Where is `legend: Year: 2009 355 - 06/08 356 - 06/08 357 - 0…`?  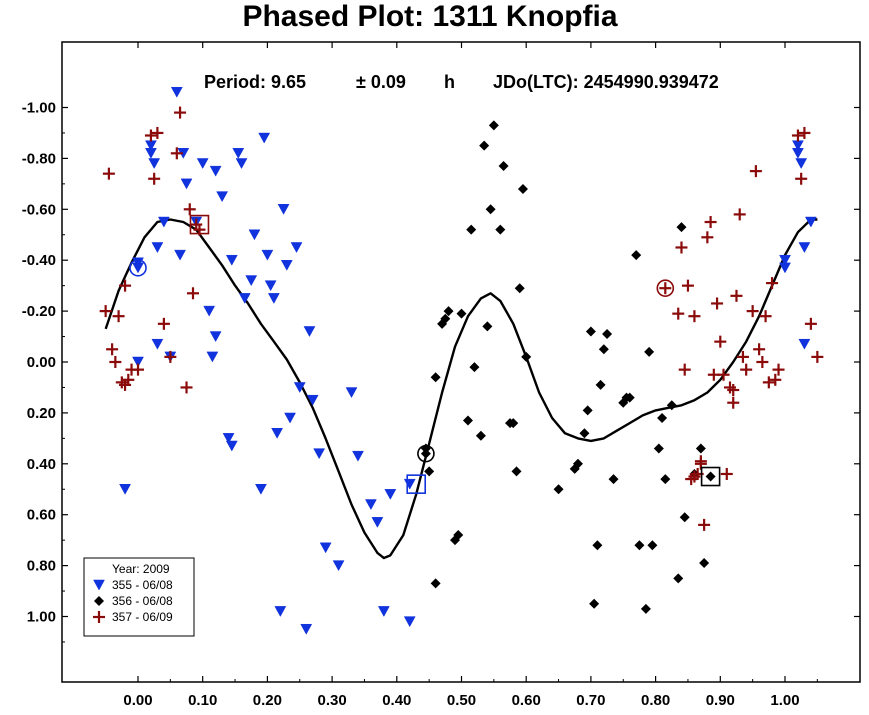
legend: Year: 2009 355 - 06/08 356 - 06/08 357 - 0… is located at coordinates (139, 597).